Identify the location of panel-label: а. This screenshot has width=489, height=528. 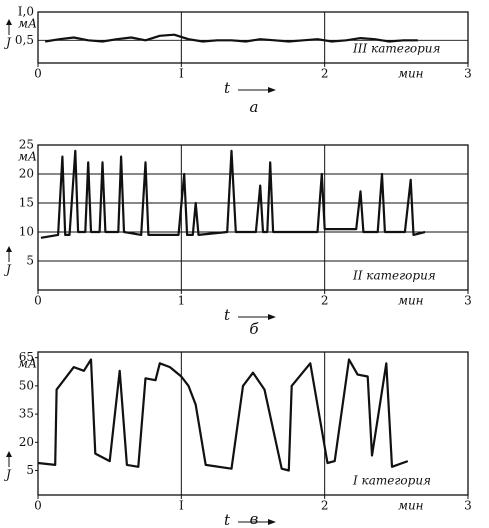
(254, 107).